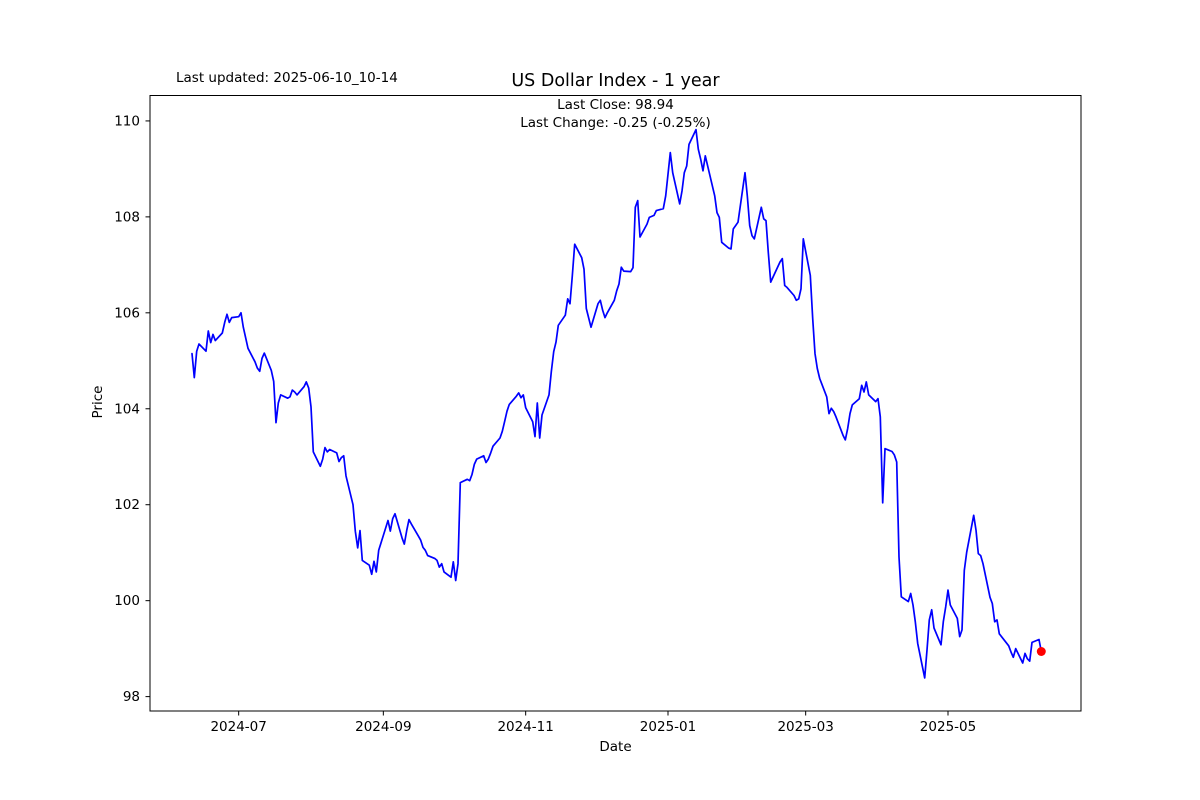 This screenshot has width=1200, height=800. I want to click on y-tick-label: 100, so click(127, 601).